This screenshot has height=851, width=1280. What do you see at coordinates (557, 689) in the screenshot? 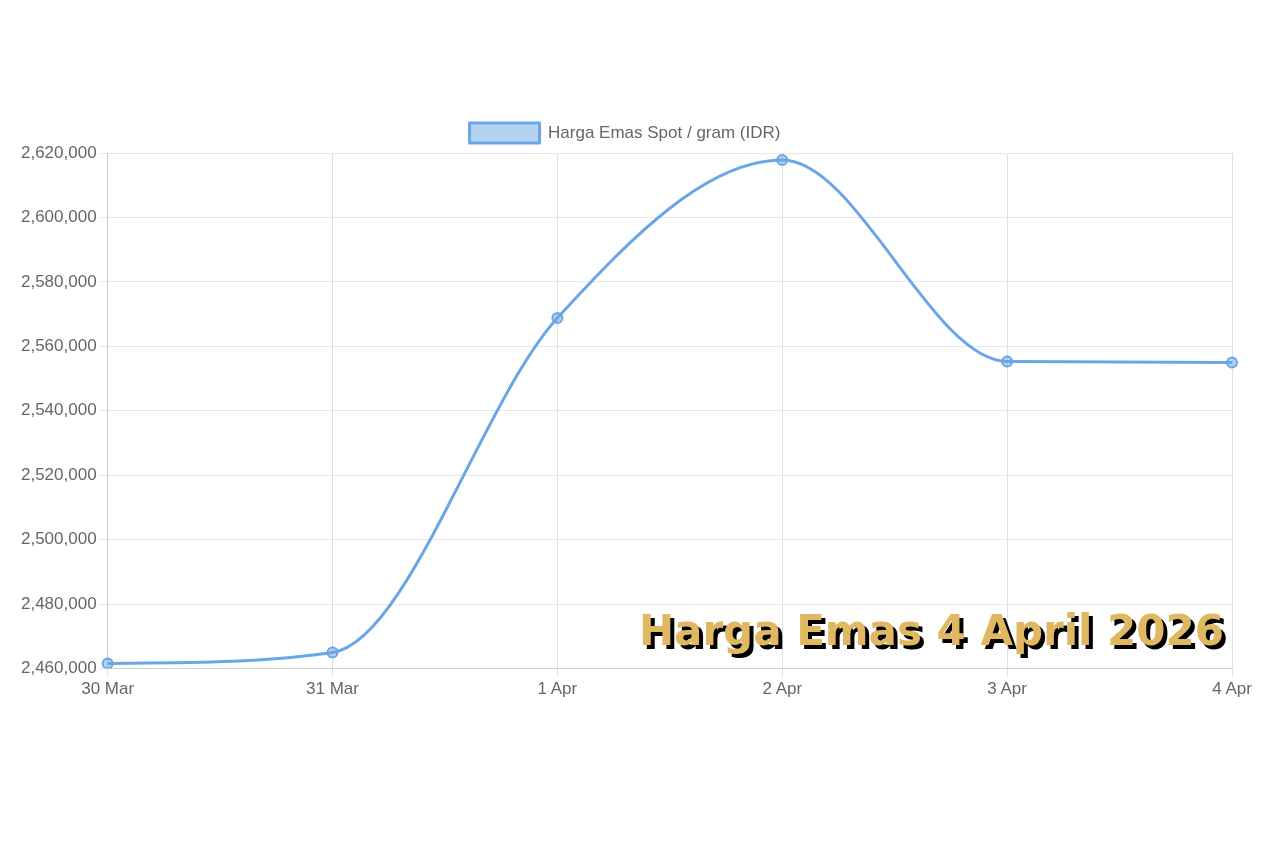
I see `x-tick-label: 1 Apr` at bounding box center [557, 689].